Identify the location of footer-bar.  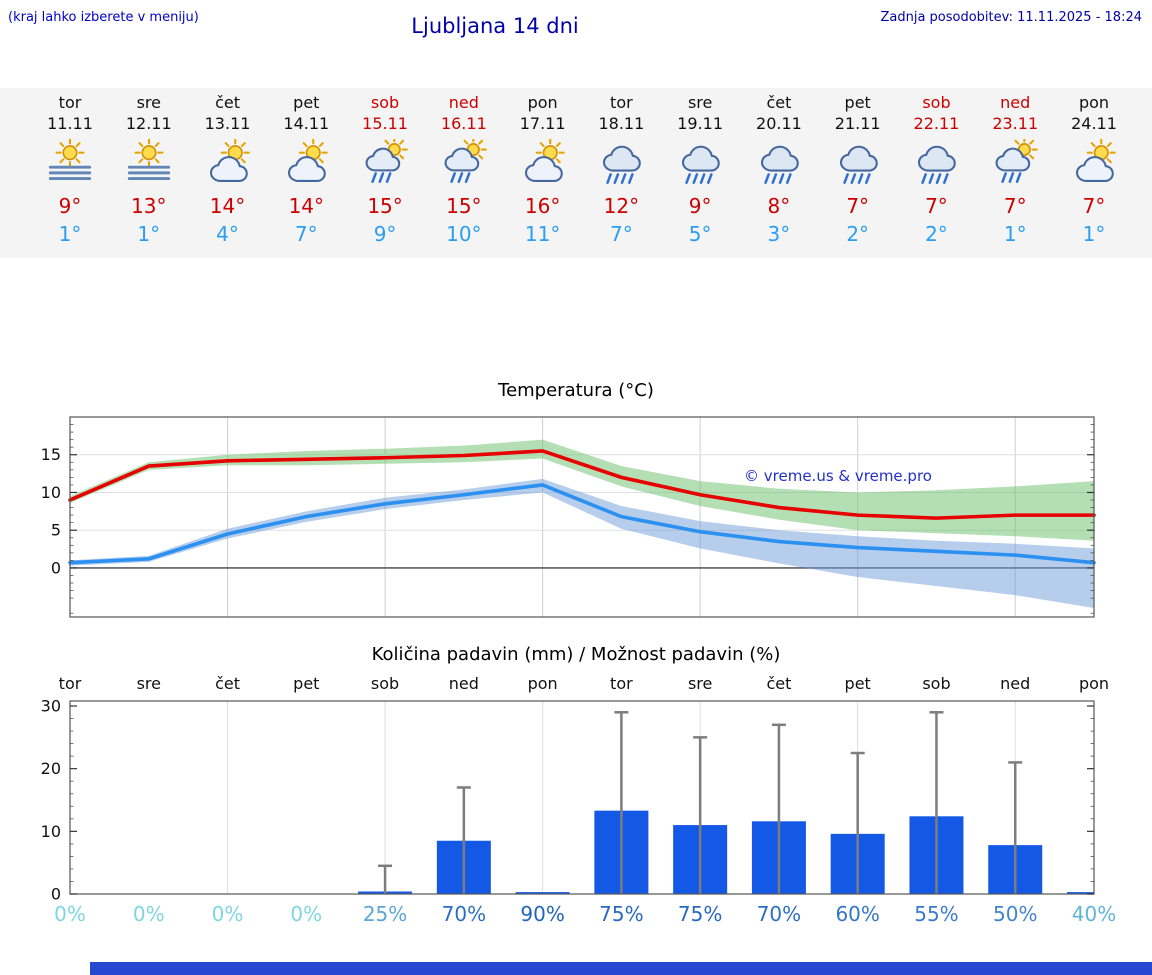
(621, 968).